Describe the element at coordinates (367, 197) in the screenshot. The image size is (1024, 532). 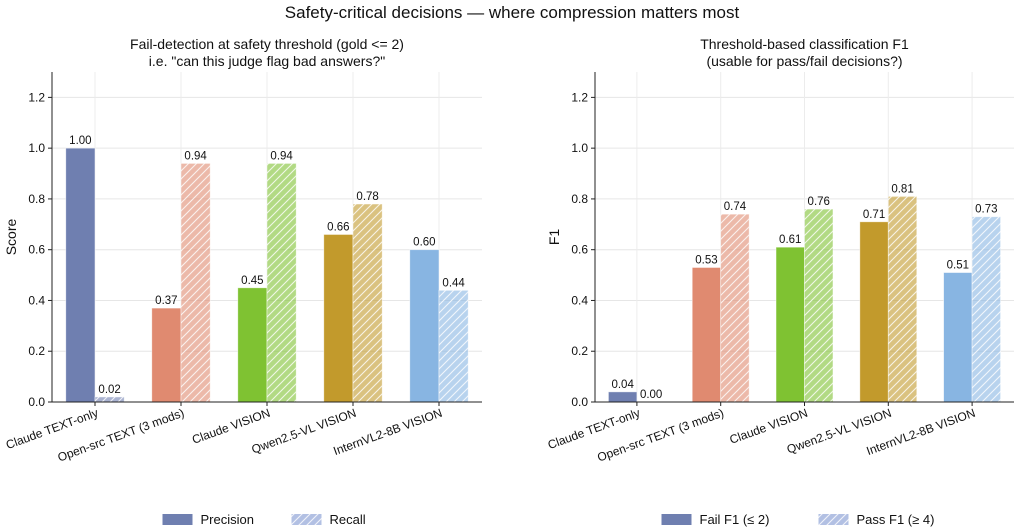
I see `bar-value-label: 0.78` at that location.